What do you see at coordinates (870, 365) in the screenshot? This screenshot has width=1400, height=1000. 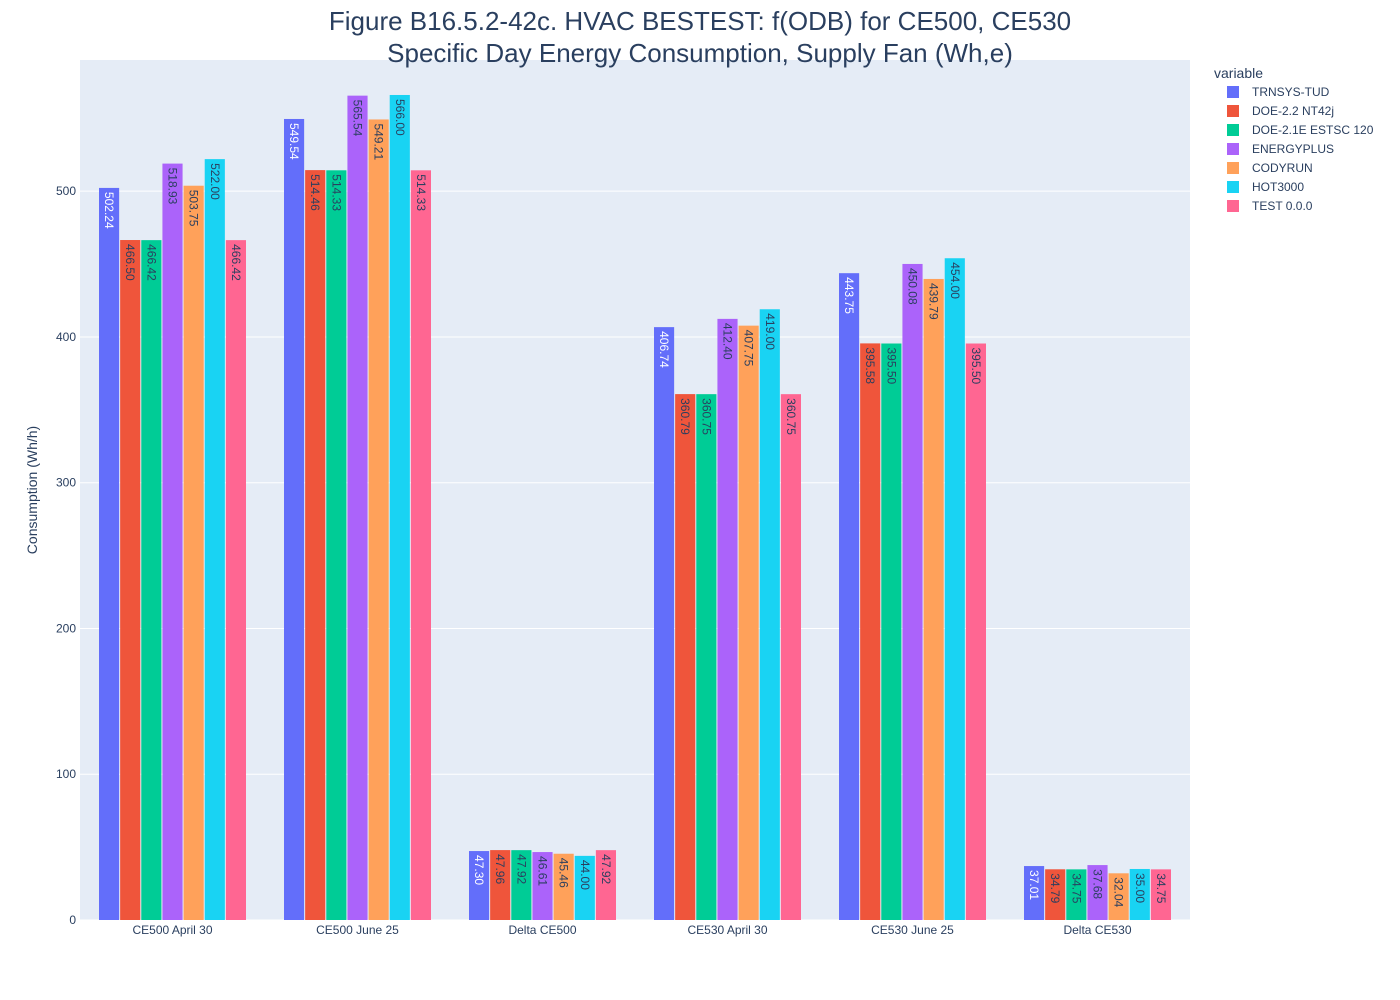 I see `bar-value-label: 395.58` at bounding box center [870, 365].